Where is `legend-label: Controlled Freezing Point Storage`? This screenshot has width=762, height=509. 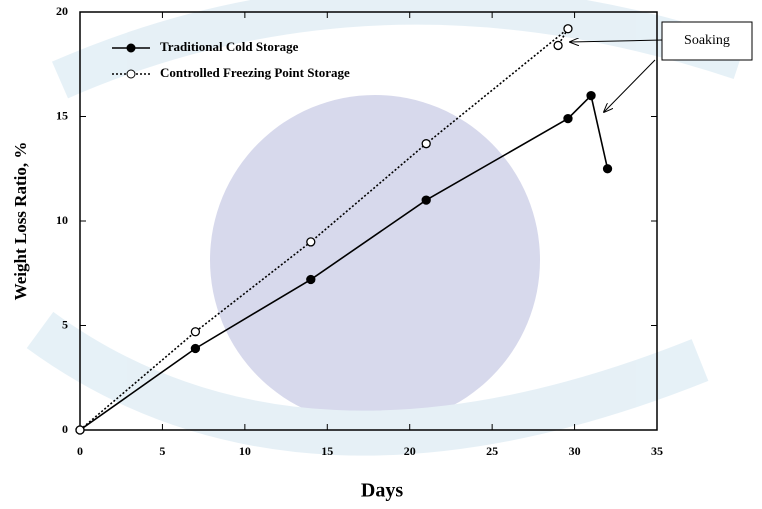
legend-label: Controlled Freezing Point Storage is located at coordinates (255, 72).